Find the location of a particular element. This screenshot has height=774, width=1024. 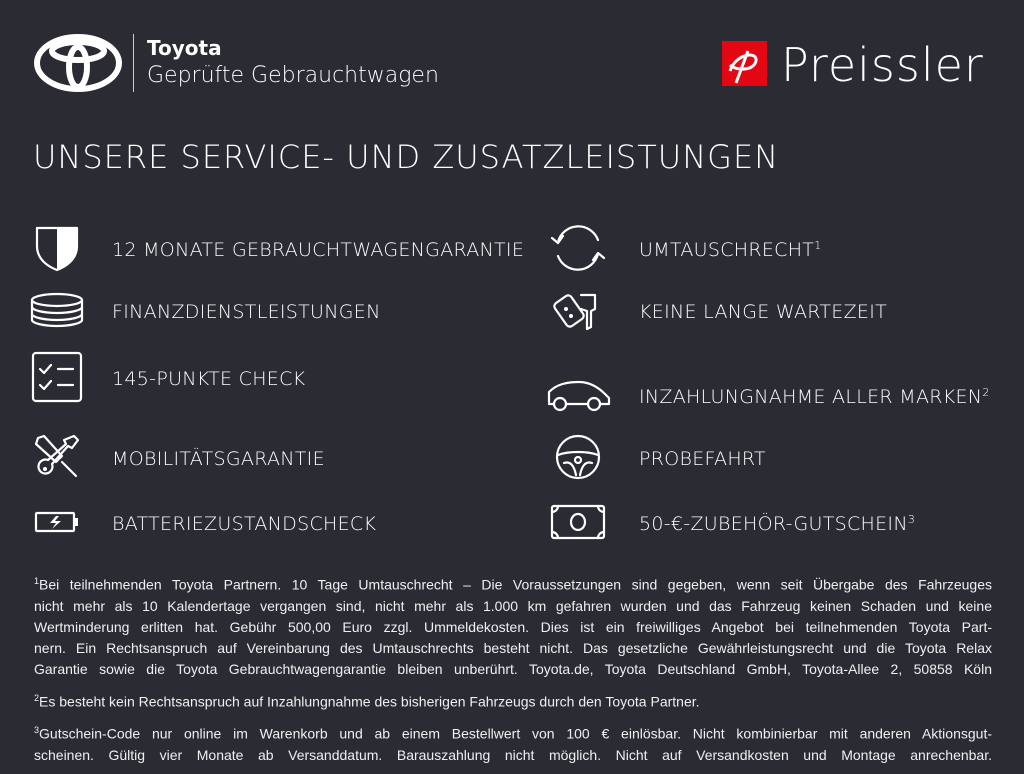

service-label: UMTAUSCHRECHT is located at coordinates (727, 250).